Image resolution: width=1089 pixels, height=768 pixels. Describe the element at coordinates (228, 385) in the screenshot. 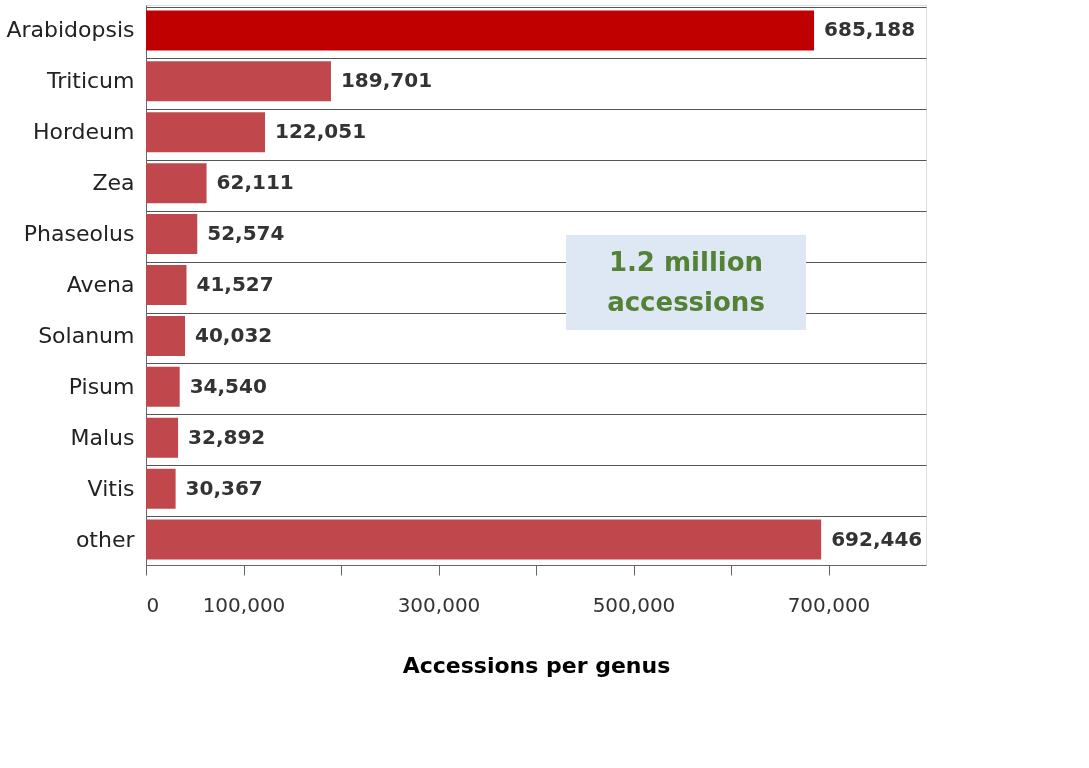

I see `data-label: 34,540` at that location.